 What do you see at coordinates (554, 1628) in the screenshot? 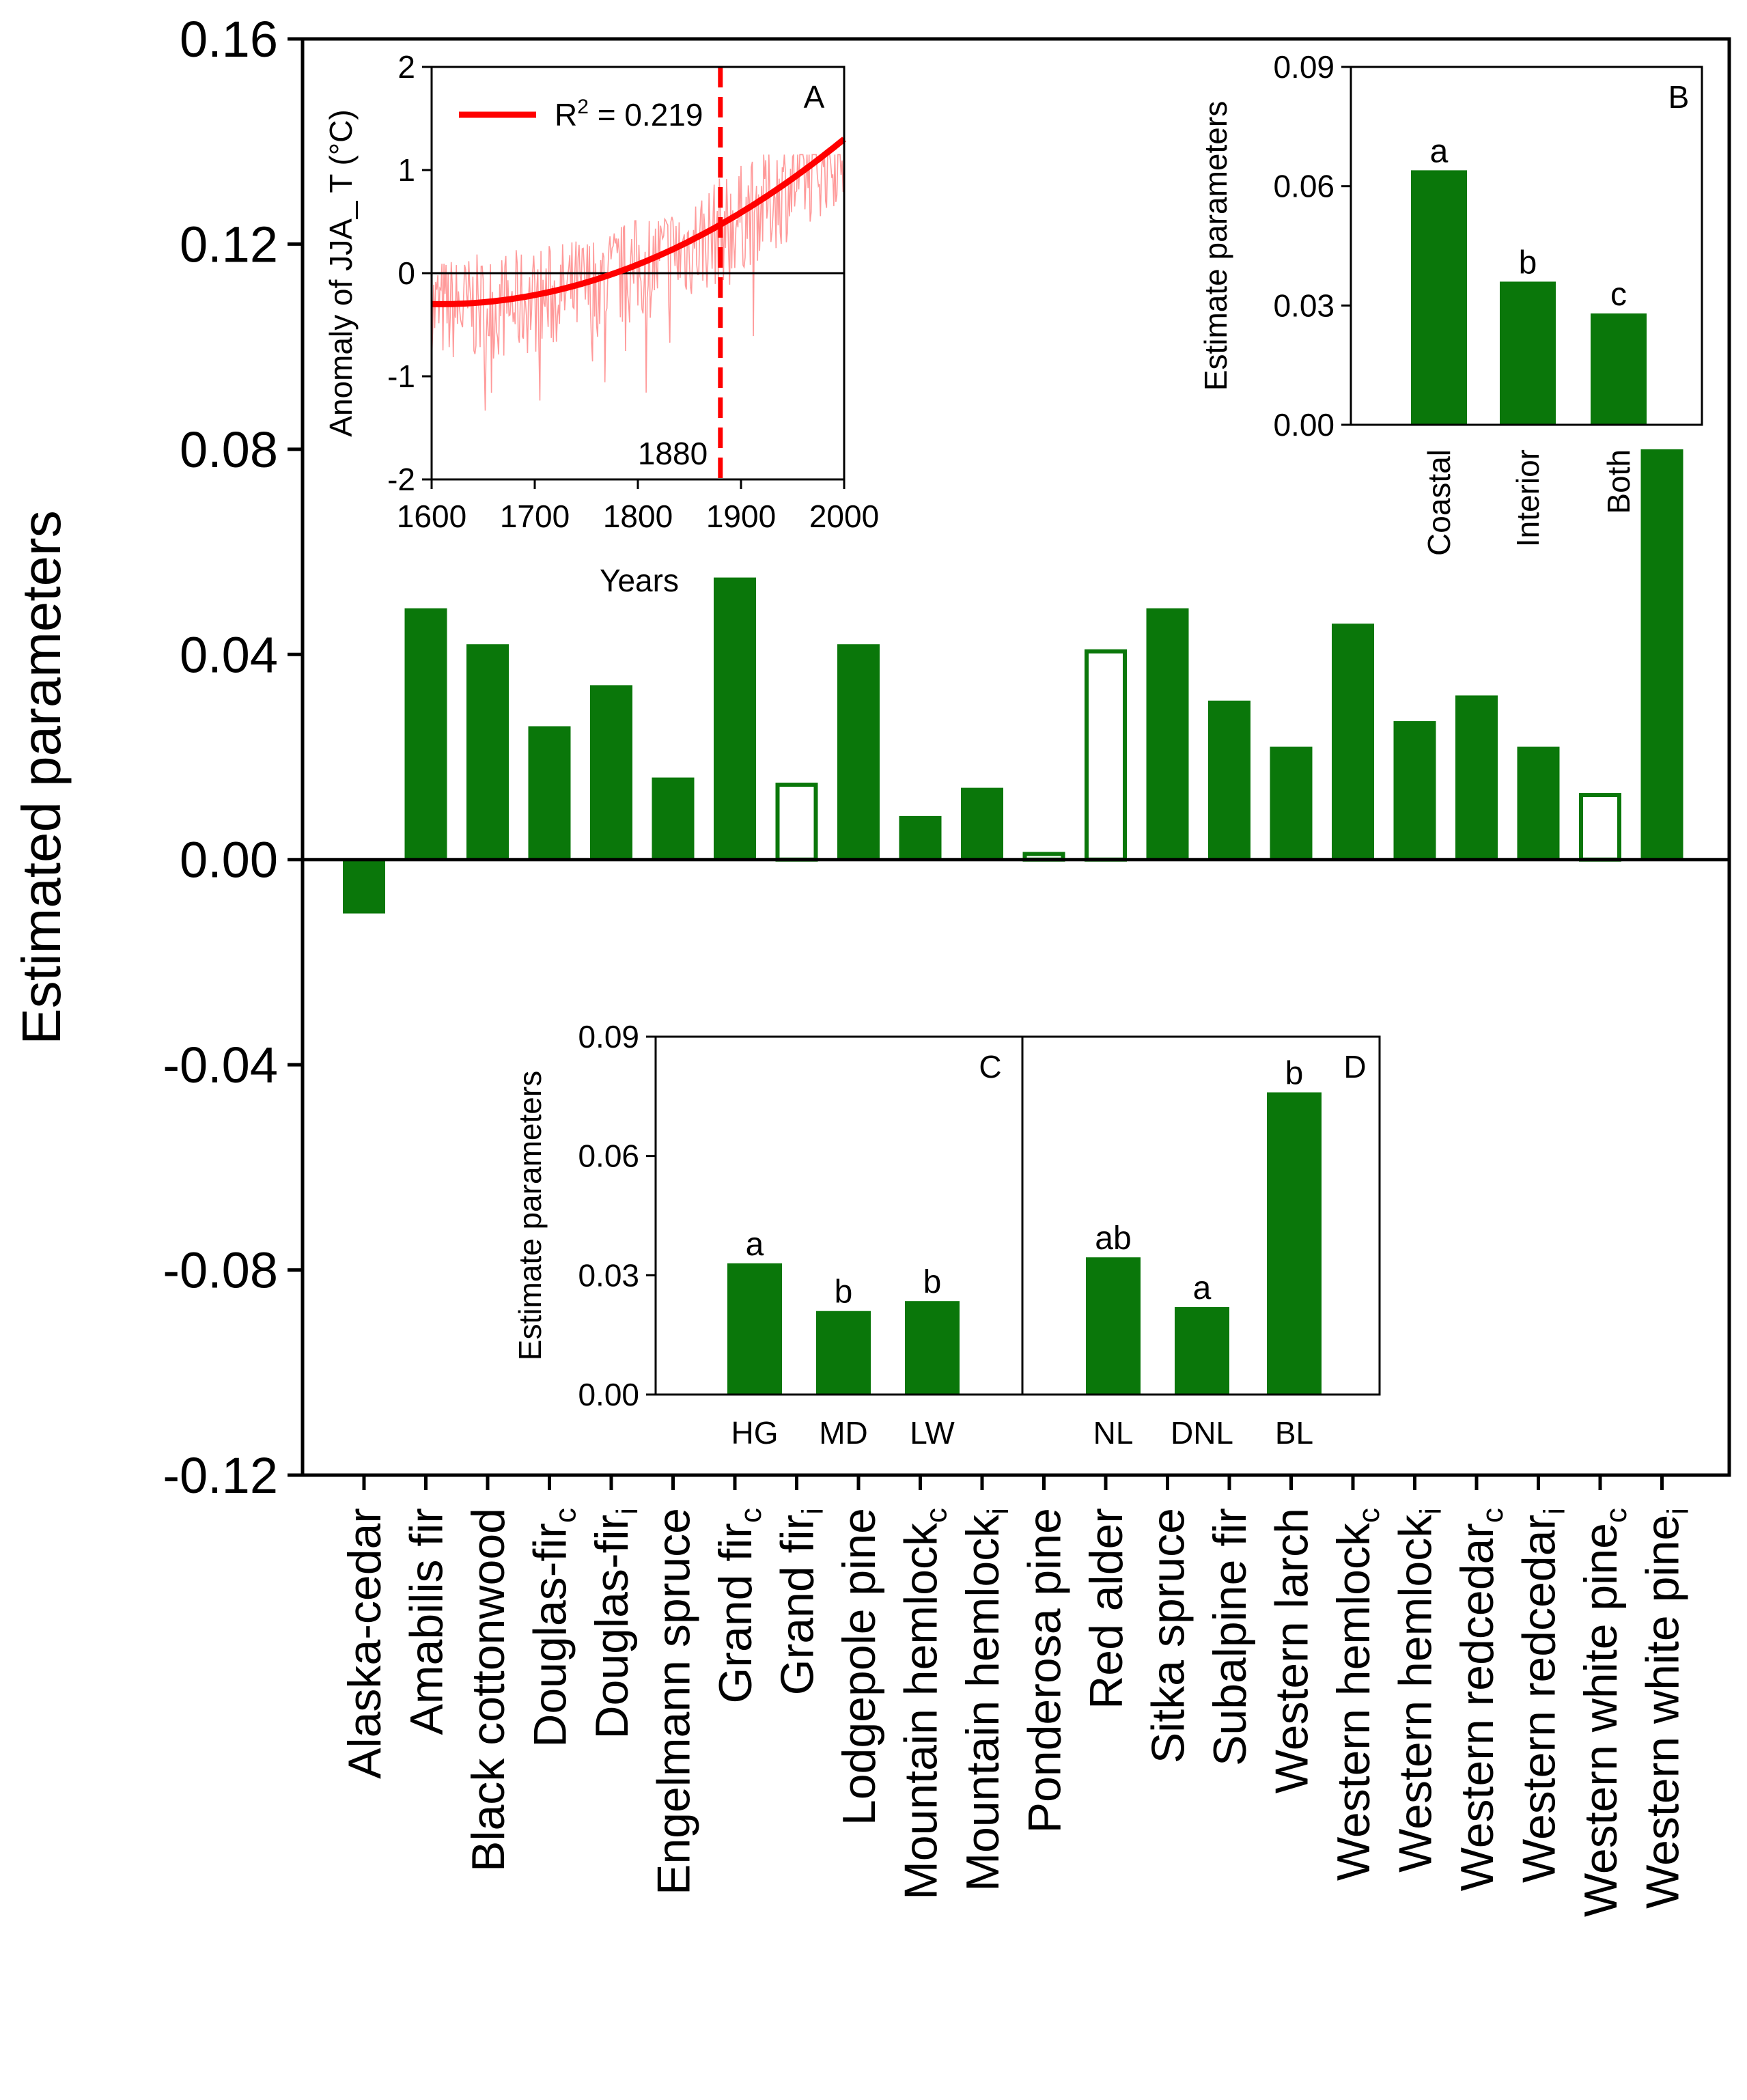
I see `species-label: Douglas-firc` at bounding box center [554, 1628].